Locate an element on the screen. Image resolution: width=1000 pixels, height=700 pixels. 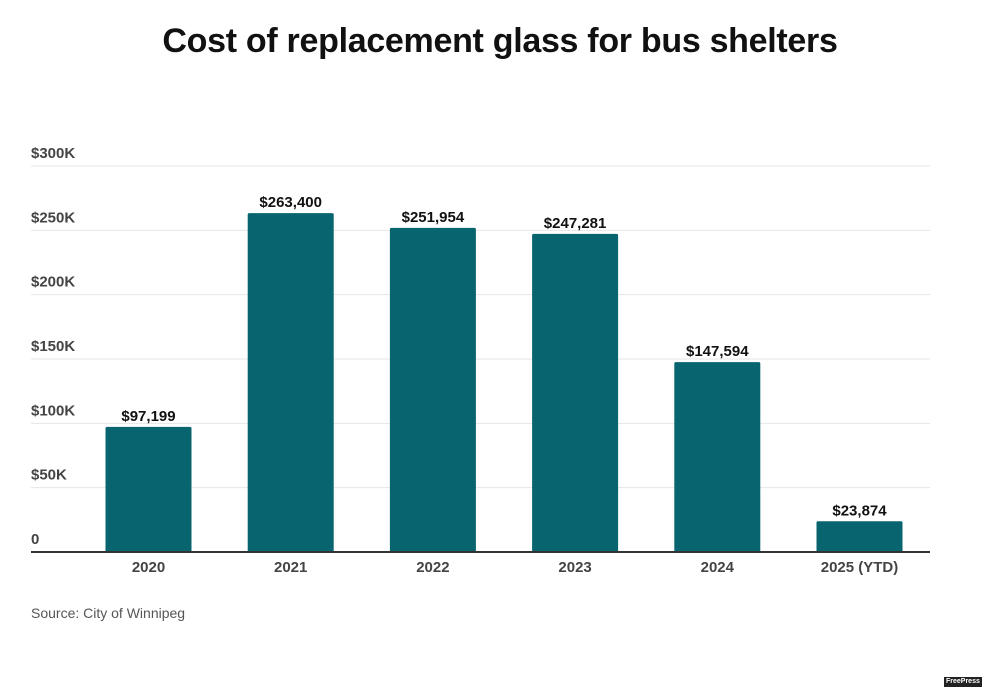
y-tick-label: 0 is located at coordinates (35, 539).